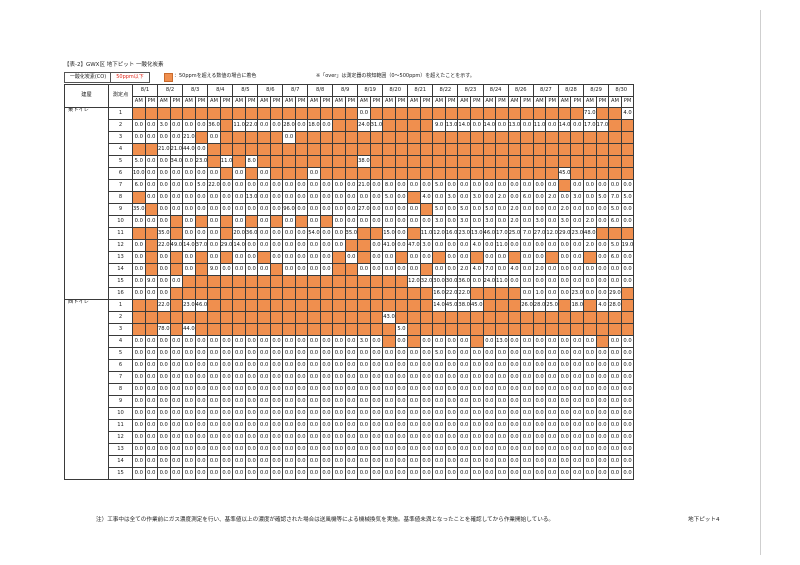 This screenshot has height=565, width=800. Describe the element at coordinates (345, 90) in the screenshot. I see `date-header: 8/9` at that location.